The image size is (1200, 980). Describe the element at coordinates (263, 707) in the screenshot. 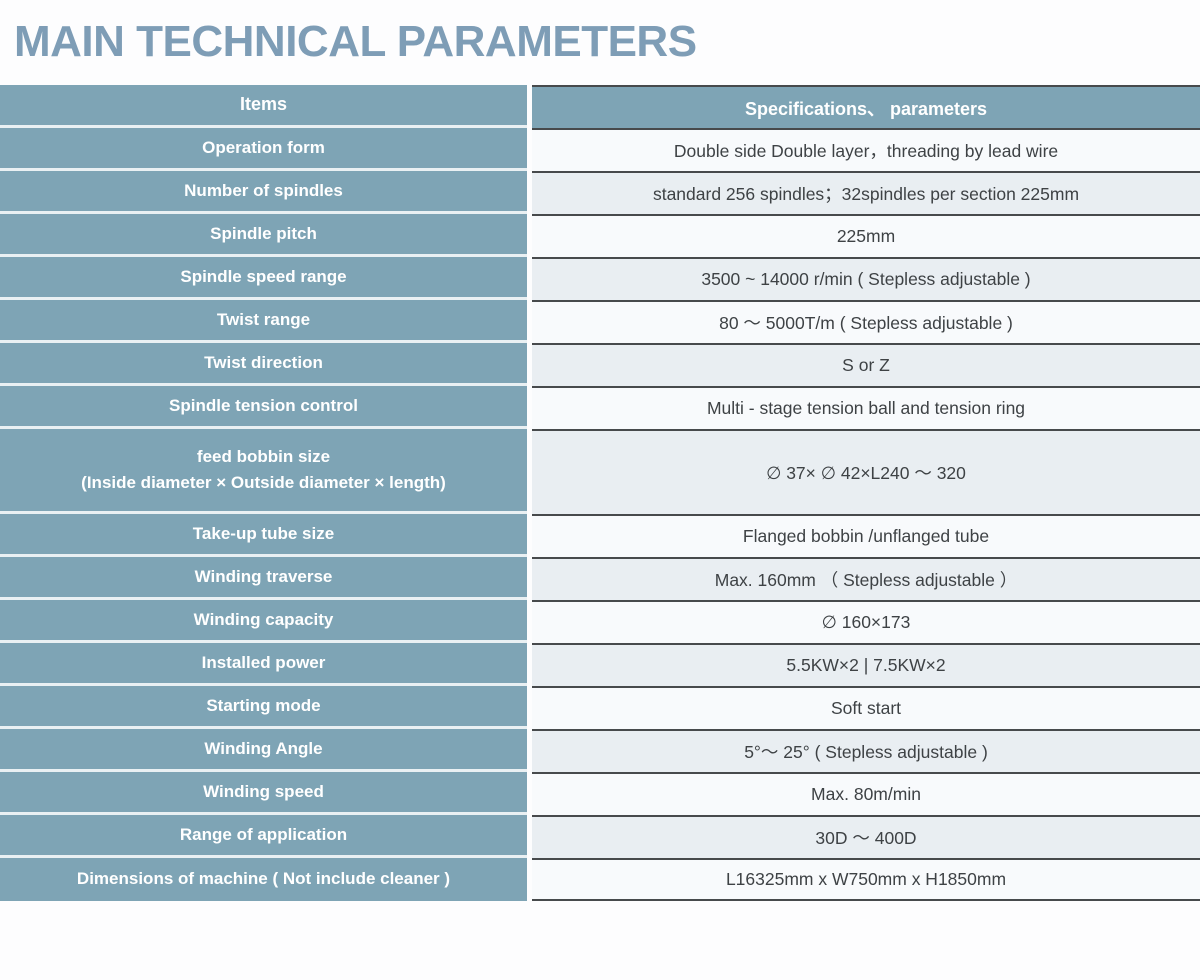

I see `item-cell: Starting mode` at that location.